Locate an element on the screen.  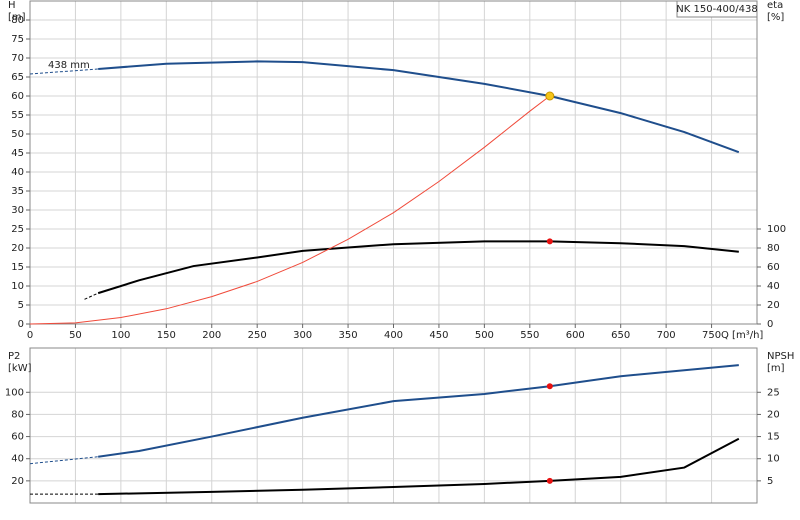
y2-axis-label: eta is located at coordinates (775, 5).